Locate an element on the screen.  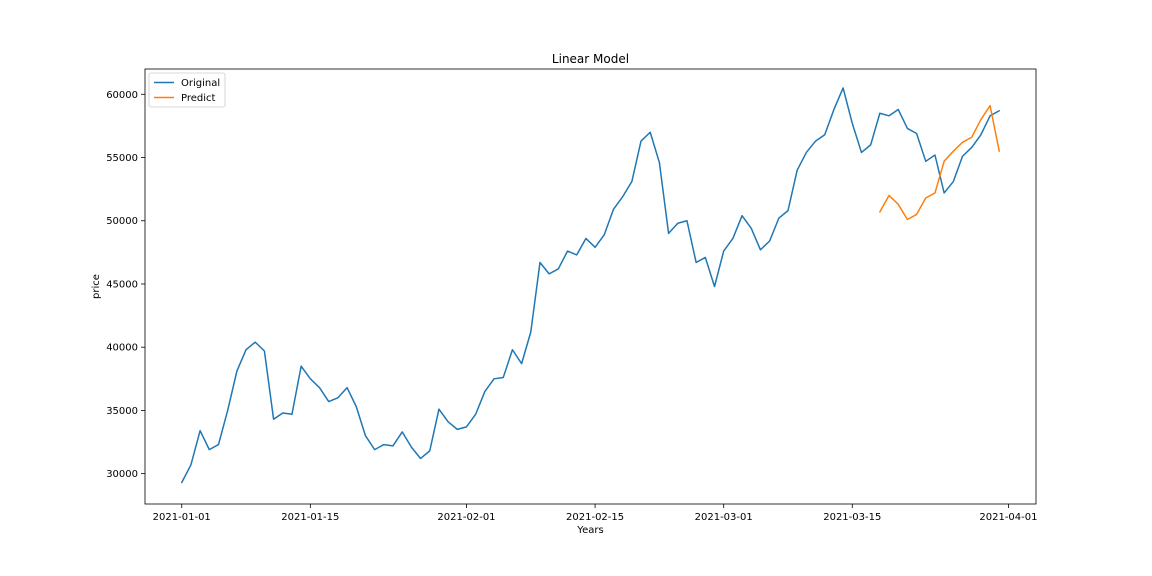
y-tick-label: 50000 is located at coordinates (122, 221).